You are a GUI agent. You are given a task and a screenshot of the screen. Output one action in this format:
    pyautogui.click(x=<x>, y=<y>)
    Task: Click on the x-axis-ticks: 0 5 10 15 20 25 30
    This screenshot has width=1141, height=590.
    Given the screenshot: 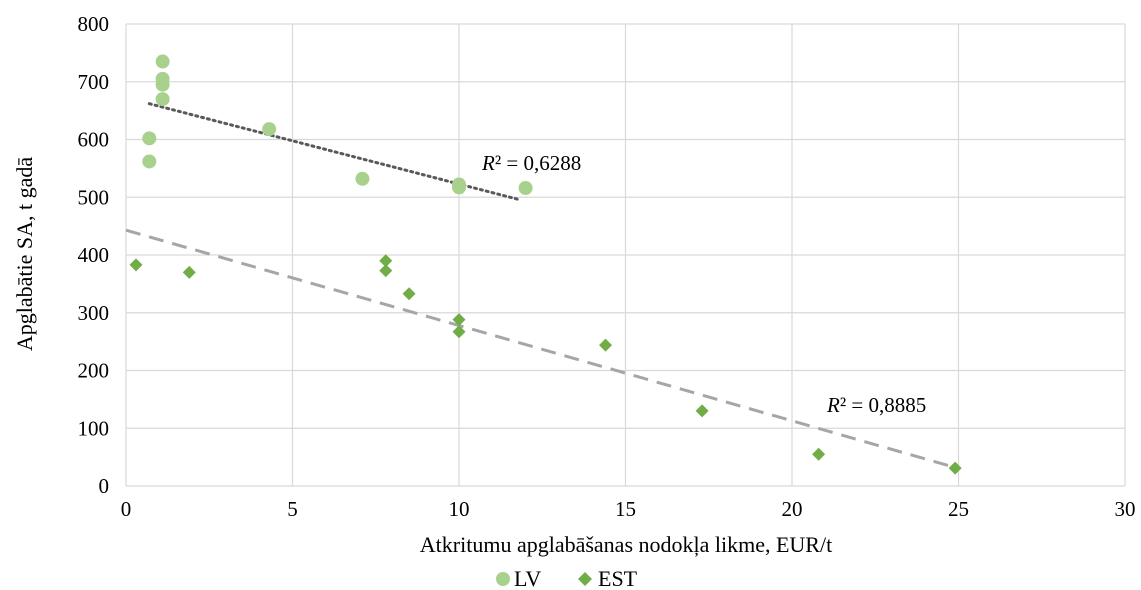 What is the action you would take?
    pyautogui.click(x=628, y=509)
    